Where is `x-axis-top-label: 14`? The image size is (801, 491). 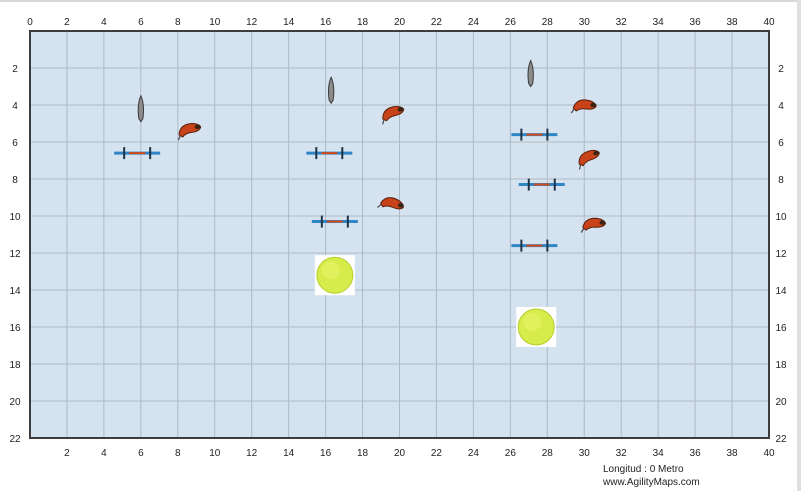 x-axis-top-label: 14 is located at coordinates (289, 22).